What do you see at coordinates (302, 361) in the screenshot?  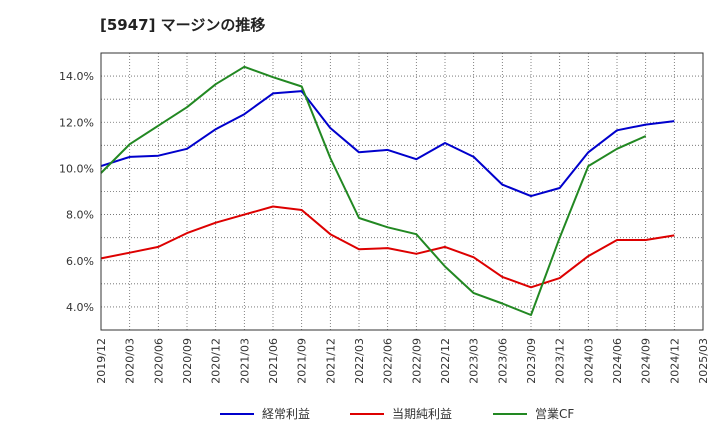 I see `x-tick-label: 2021/09` at bounding box center [302, 361].